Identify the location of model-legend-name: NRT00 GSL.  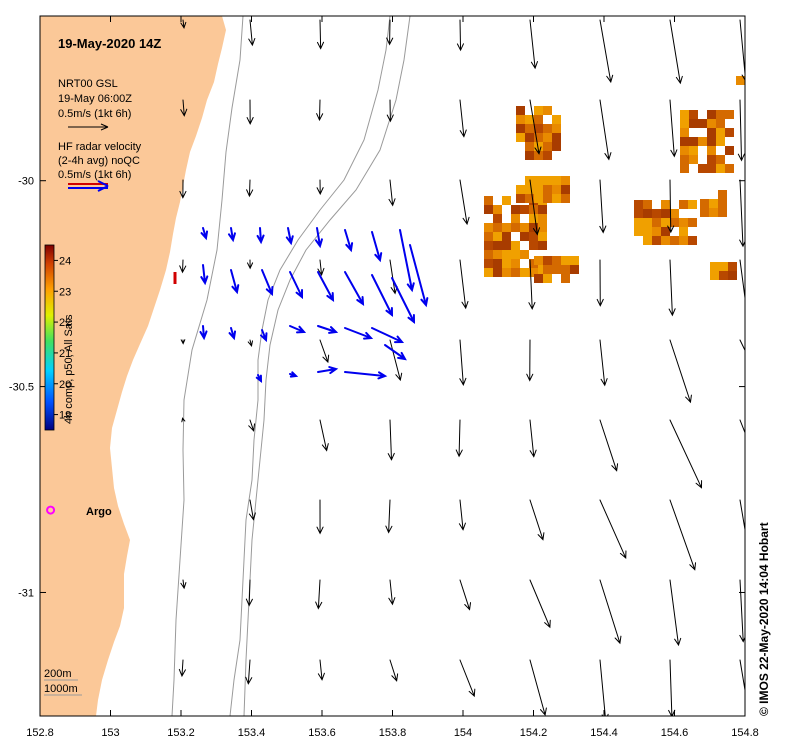
(88, 84).